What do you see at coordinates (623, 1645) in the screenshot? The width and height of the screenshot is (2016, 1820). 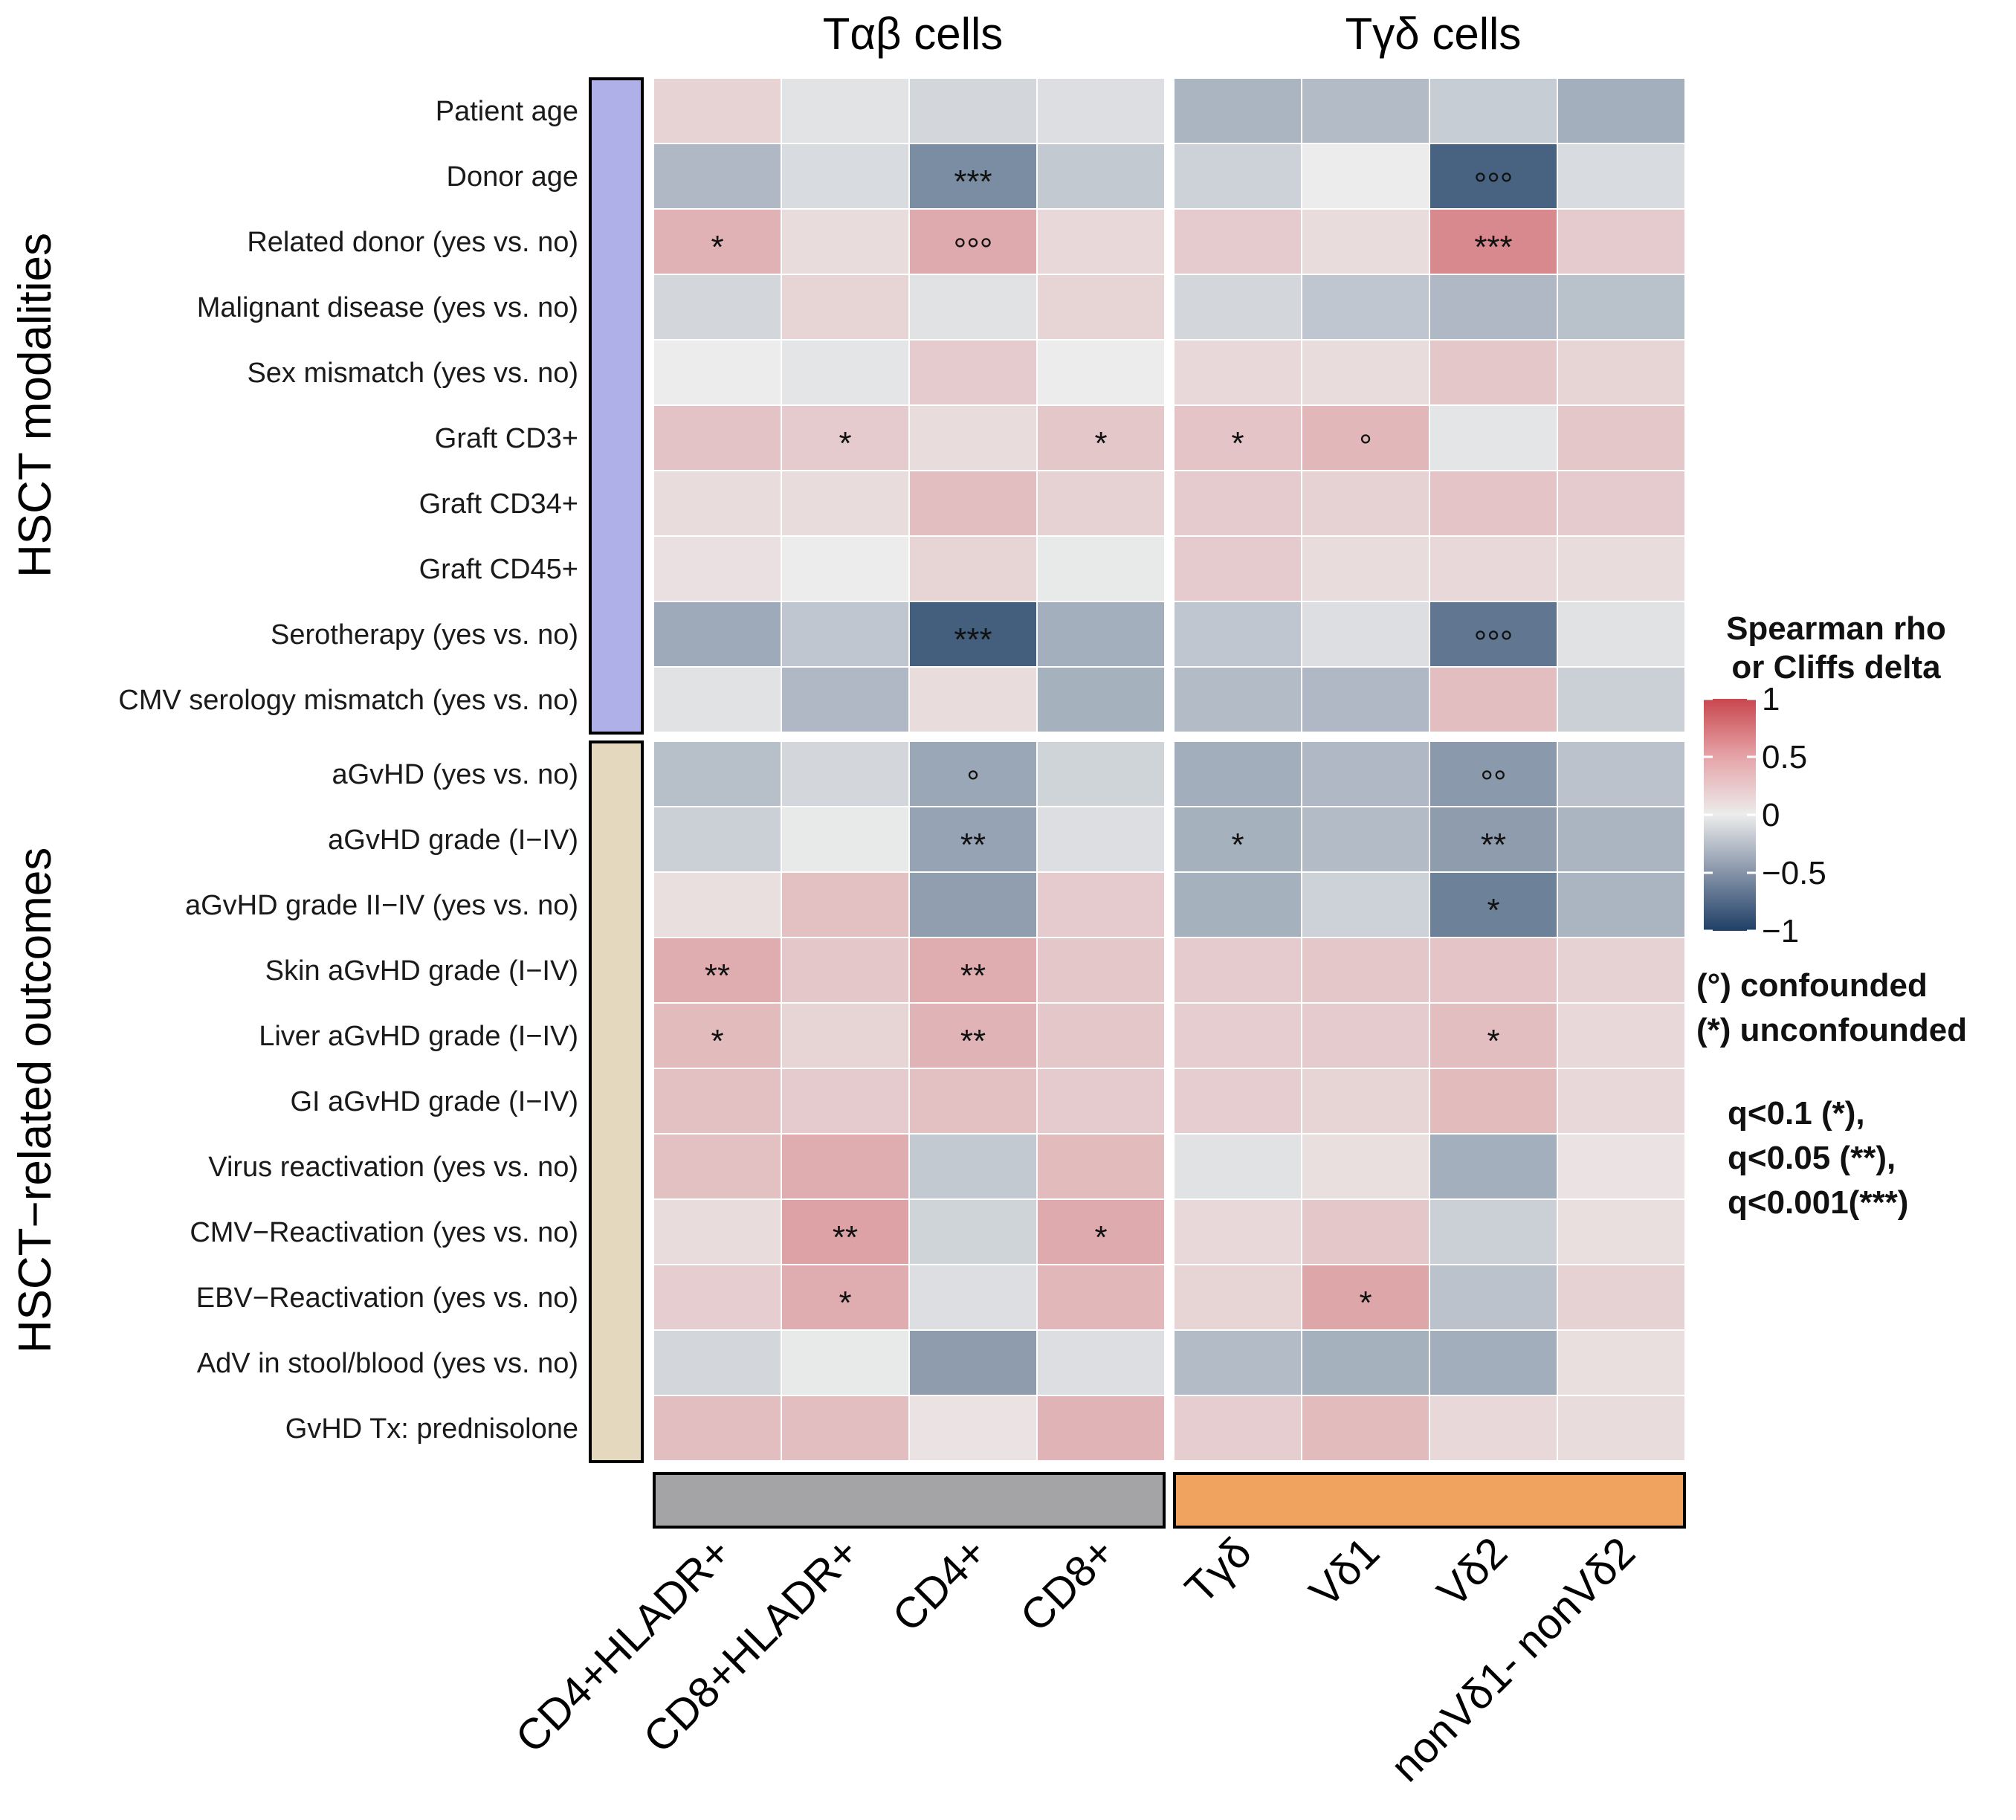 I see `column-label-cd4-hladr: CD4+HLADR+` at bounding box center [623, 1645].